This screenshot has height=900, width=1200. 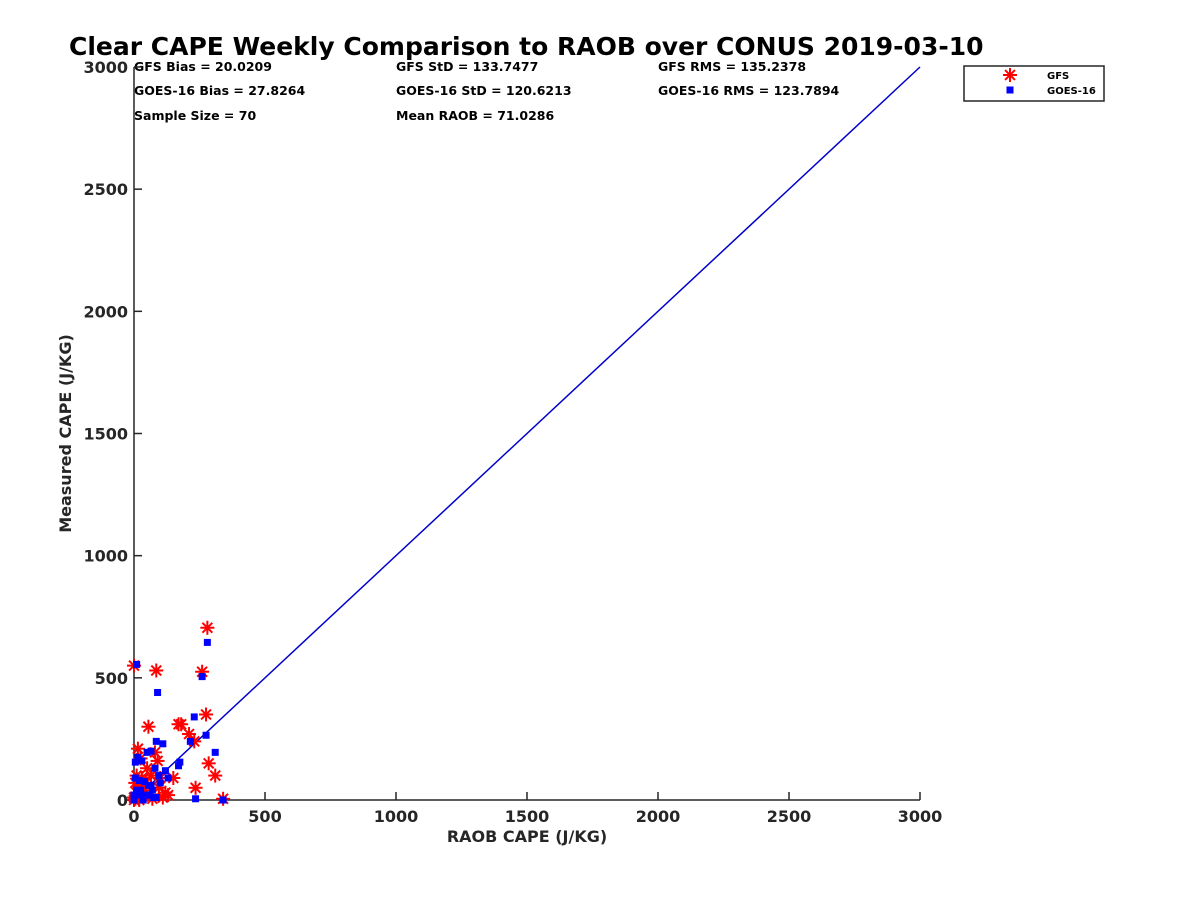 I want to click on x-tick-label: 1500, so click(x=527, y=816).